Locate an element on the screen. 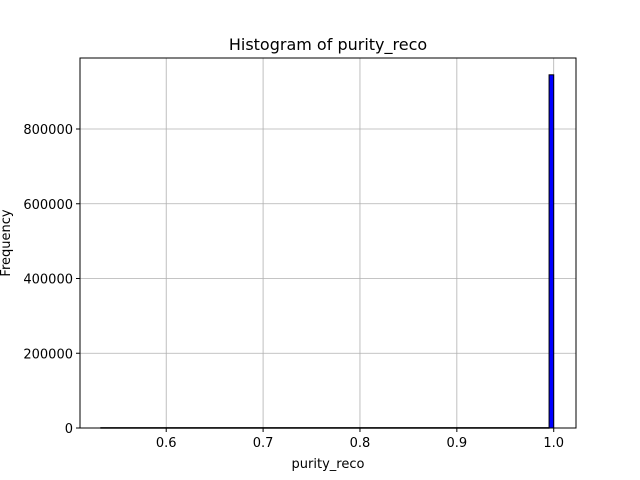 The image size is (640, 480). x-tick-label: 0.6 is located at coordinates (166, 443).